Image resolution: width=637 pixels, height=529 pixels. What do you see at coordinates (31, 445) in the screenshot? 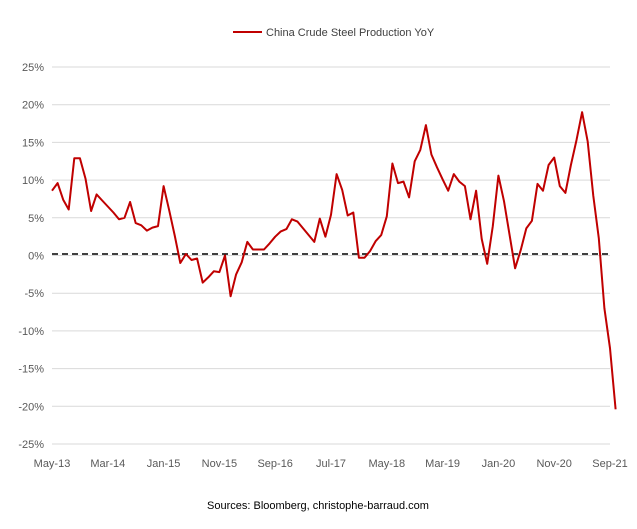
I see `y-tick-label: -25%` at bounding box center [31, 445].